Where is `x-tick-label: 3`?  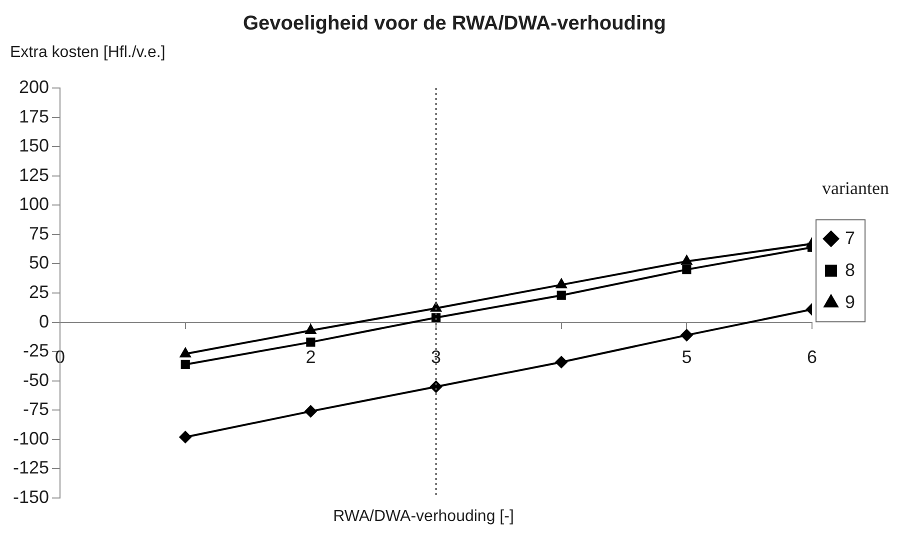
x-tick-label: 3 is located at coordinates (436, 357).